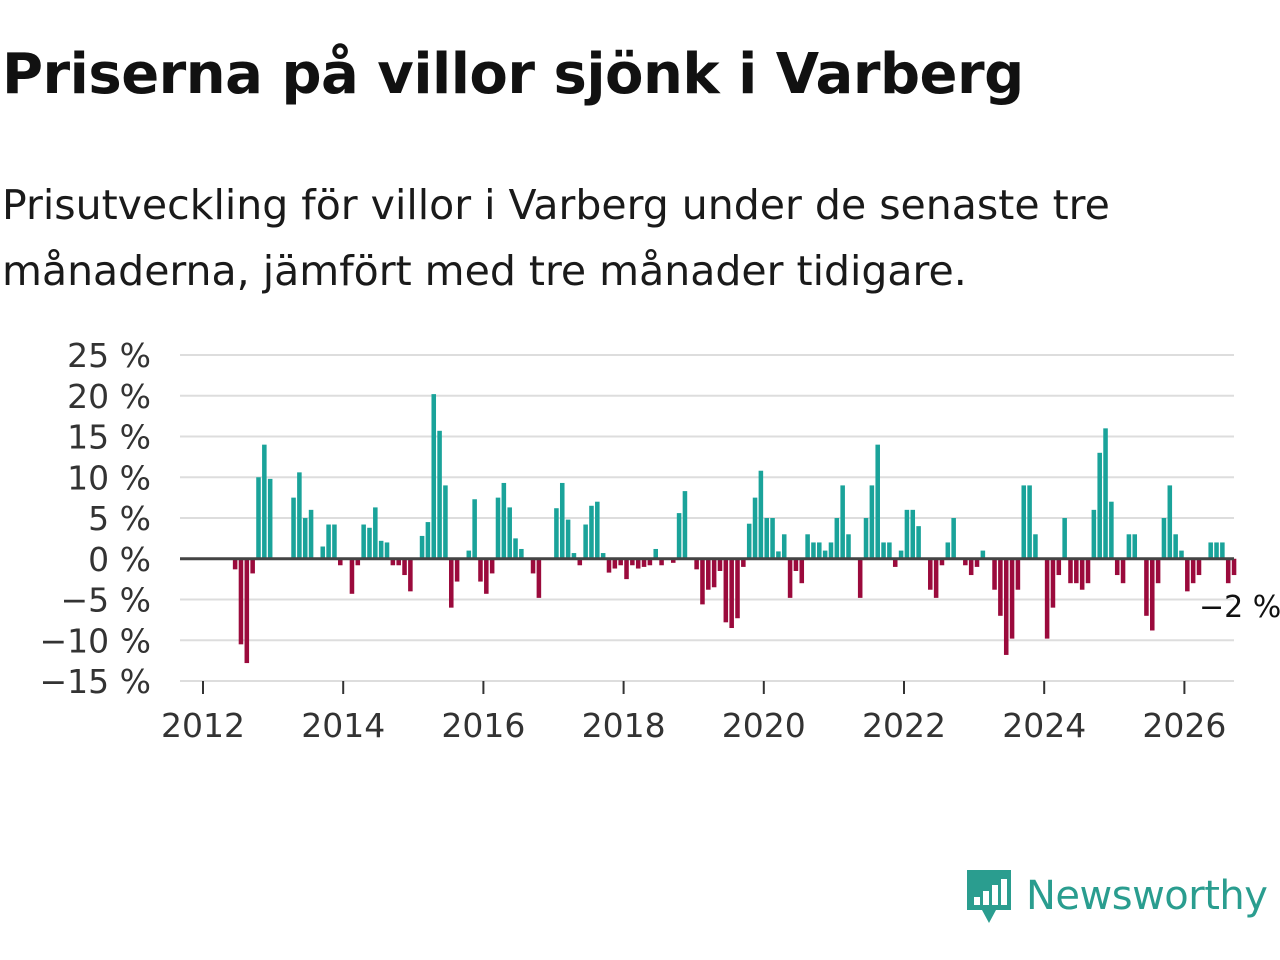 This screenshot has height=960, width=1280. I want to click on x-tick-label: 2014, so click(343, 725).